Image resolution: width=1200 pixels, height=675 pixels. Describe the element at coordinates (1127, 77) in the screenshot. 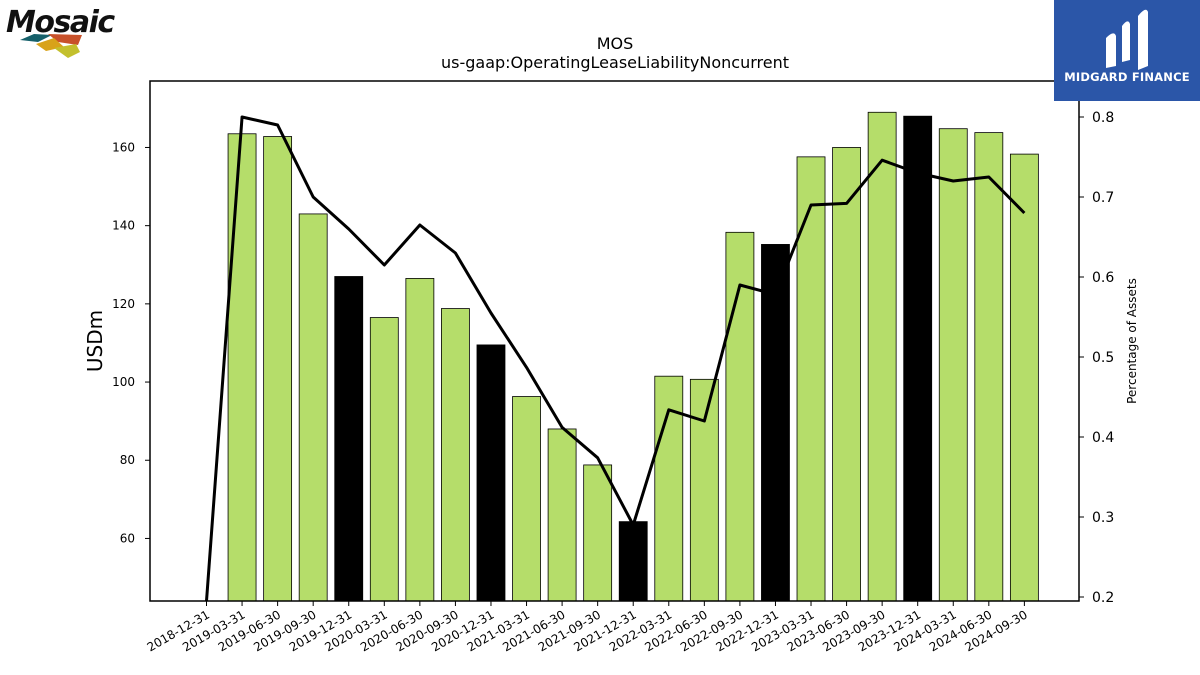

I see `midgard-finance-wordmark: MIDGARD FINANCE` at that location.